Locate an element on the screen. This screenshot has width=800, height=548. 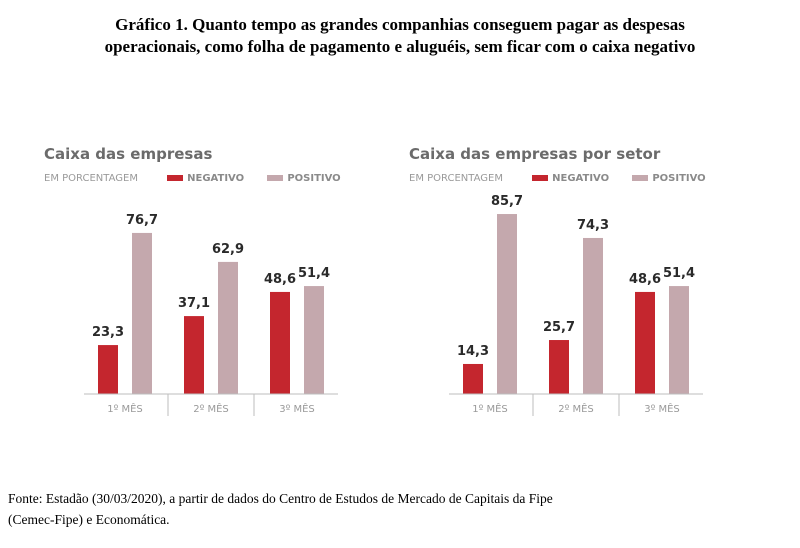
data-label: 76,7 is located at coordinates (142, 220).